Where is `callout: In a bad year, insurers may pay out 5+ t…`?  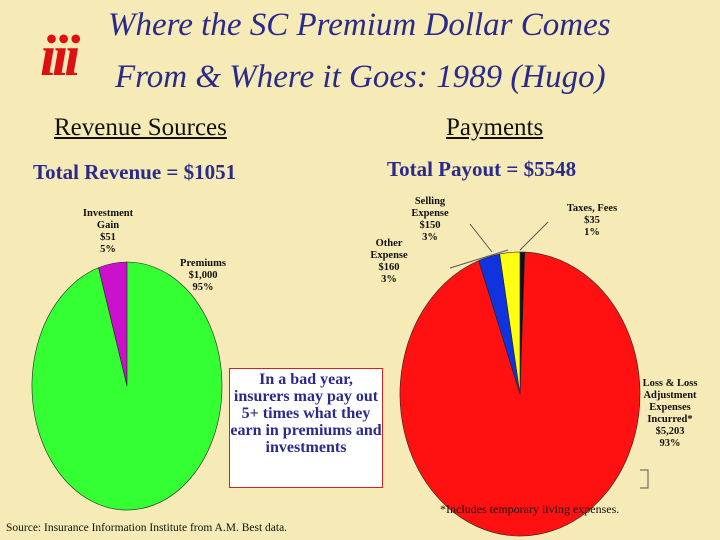 callout: In a bad year, insurers may pay out 5+ t… is located at coordinates (306, 428).